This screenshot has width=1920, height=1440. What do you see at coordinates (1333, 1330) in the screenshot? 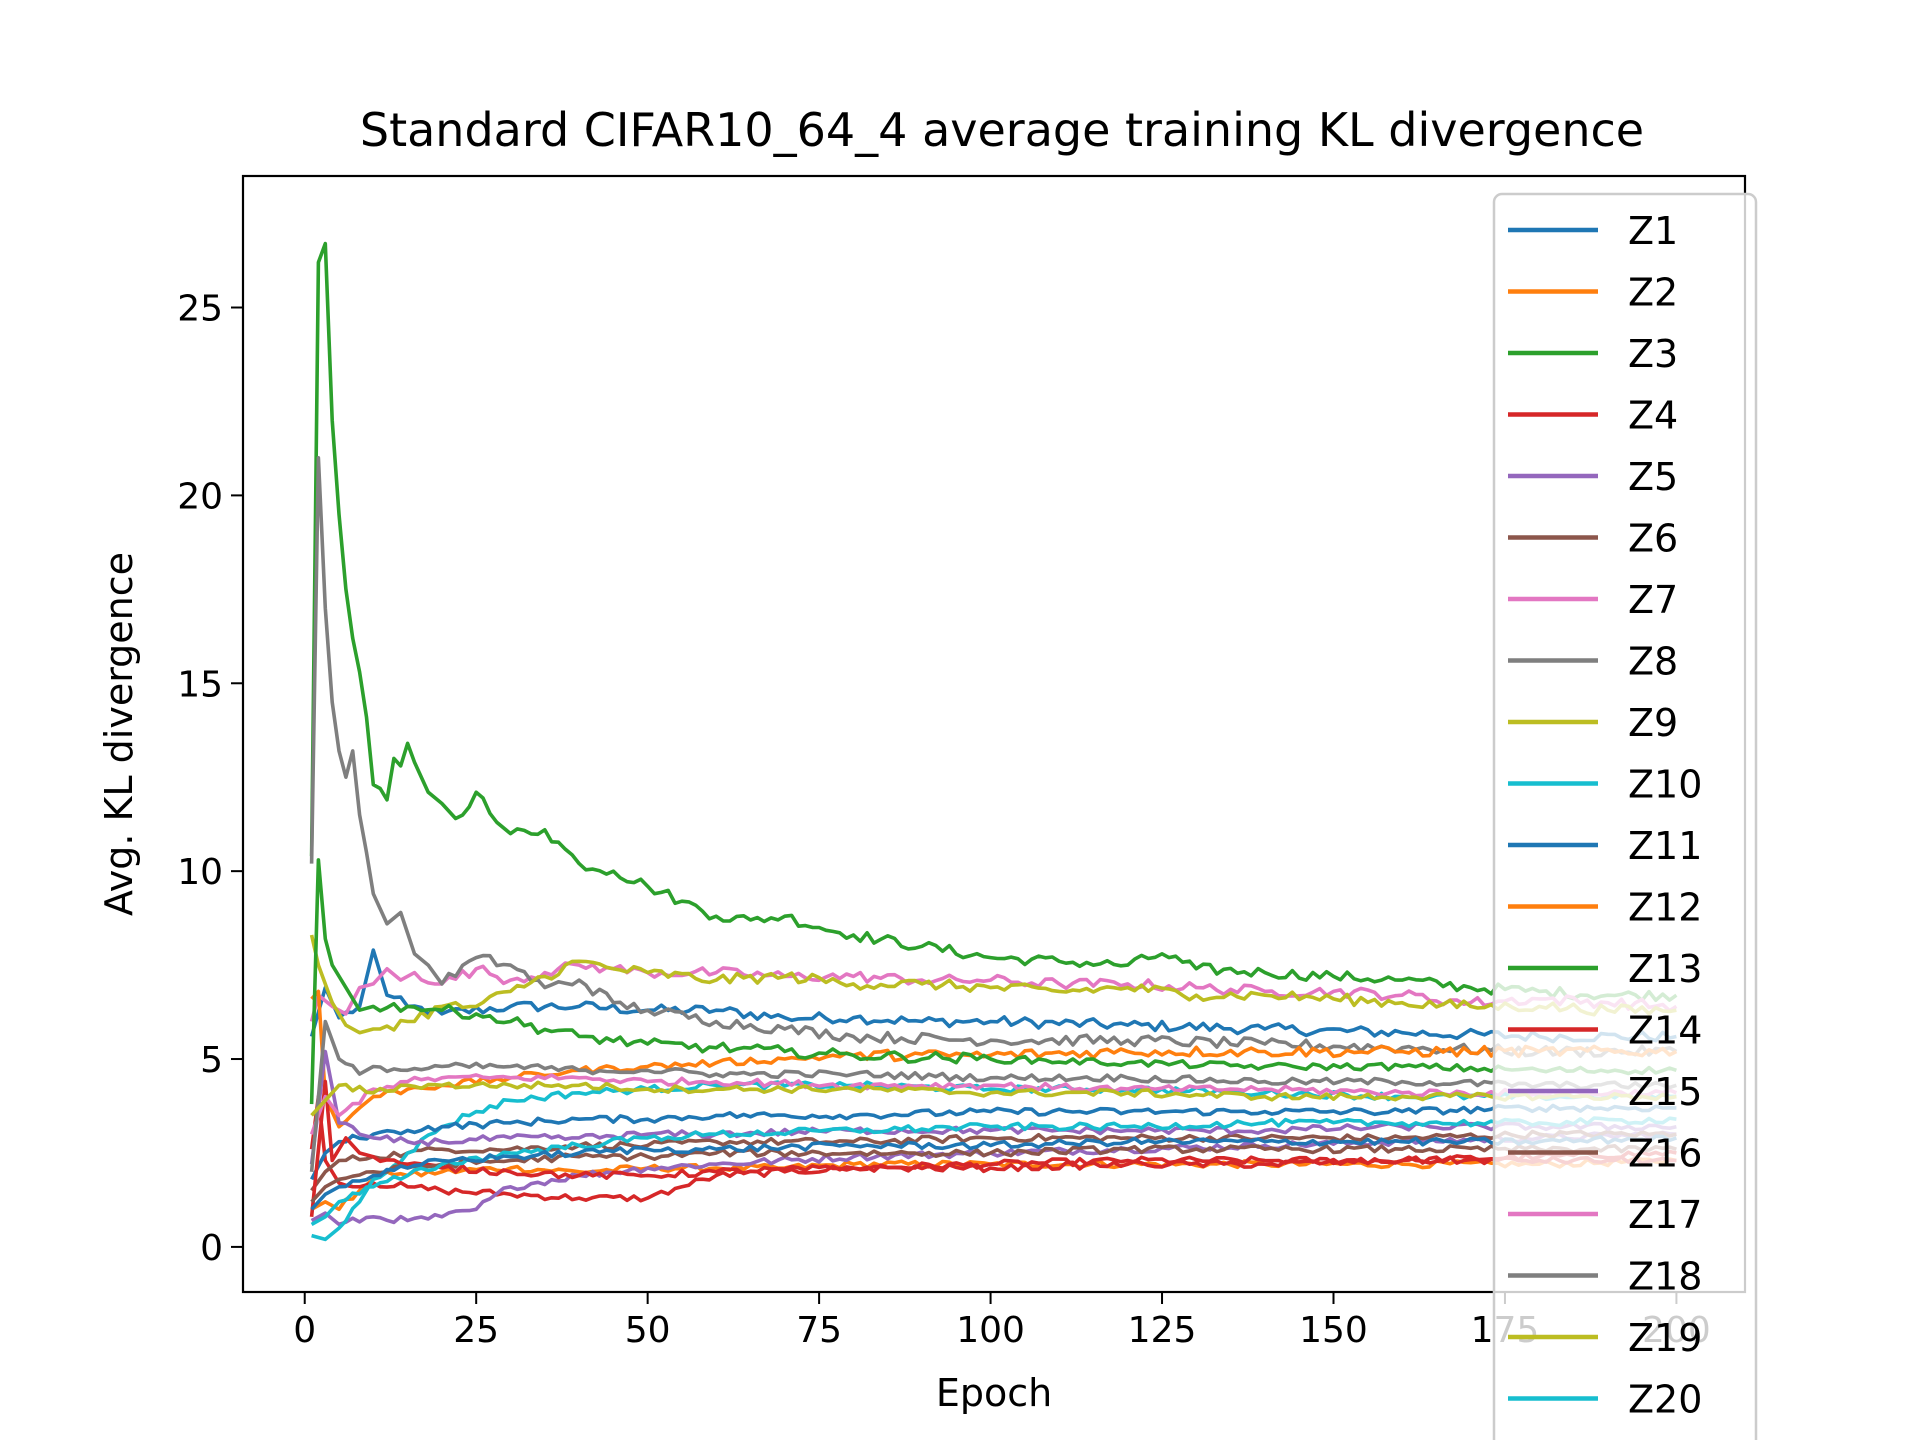
I see `x-tick-label: 150` at bounding box center [1333, 1330].